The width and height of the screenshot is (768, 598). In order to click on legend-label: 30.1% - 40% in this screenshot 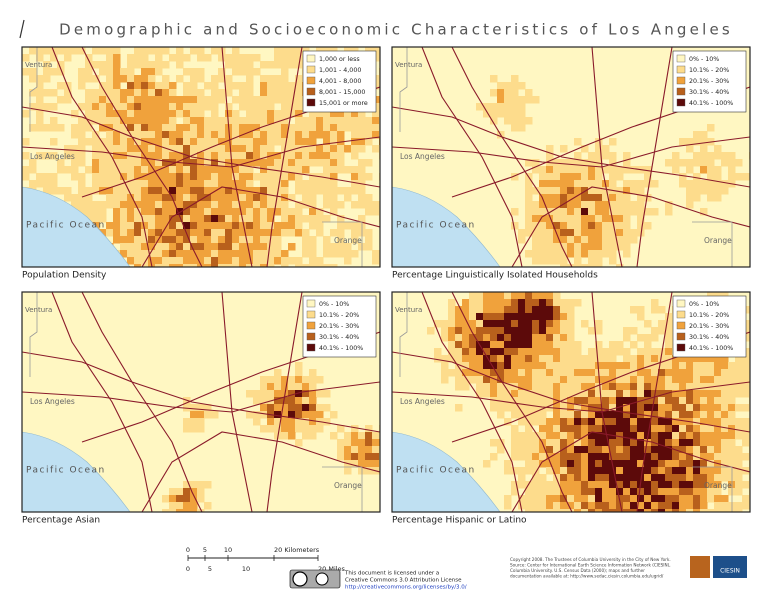, I will do `click(709, 337)`.